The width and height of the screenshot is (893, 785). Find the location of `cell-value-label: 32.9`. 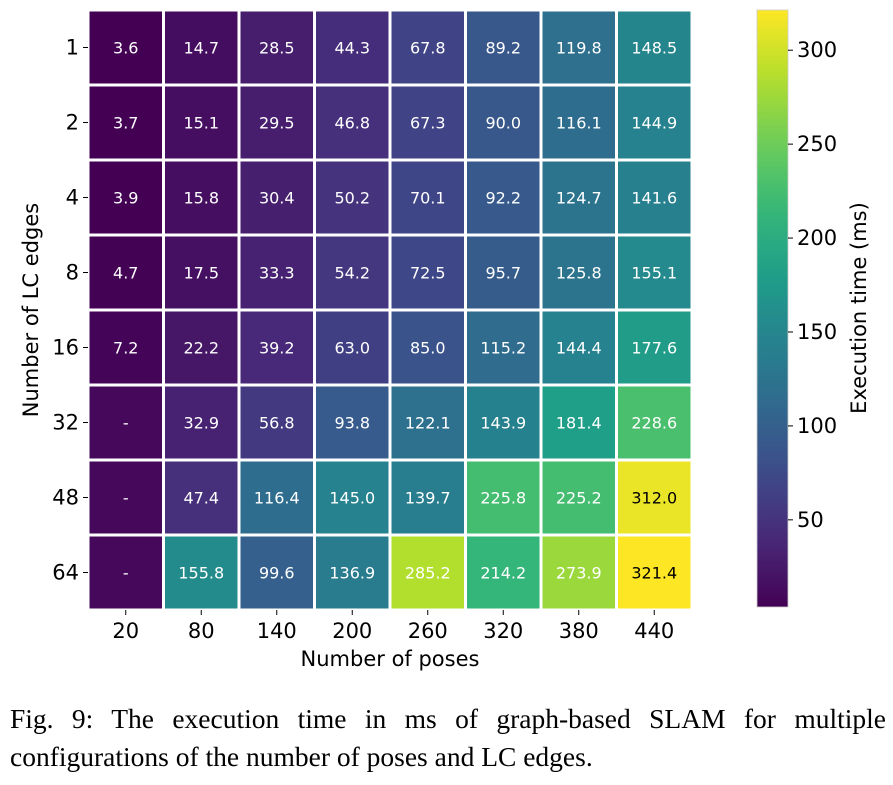

cell-value-label: 32.9 is located at coordinates (201, 423).